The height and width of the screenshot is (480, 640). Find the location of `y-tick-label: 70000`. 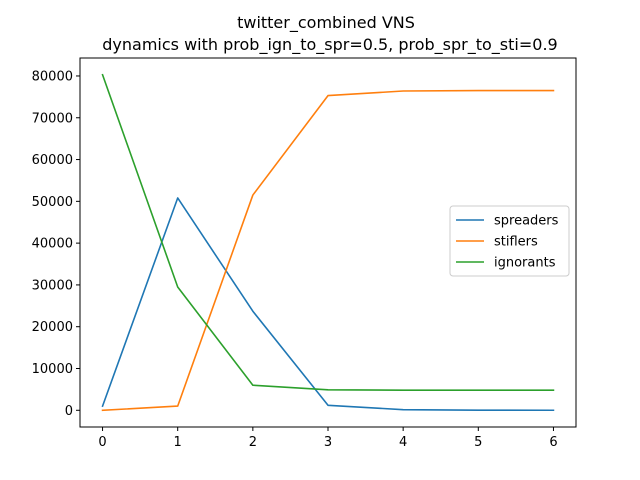

y-tick-label: 70000 is located at coordinates (52, 118).